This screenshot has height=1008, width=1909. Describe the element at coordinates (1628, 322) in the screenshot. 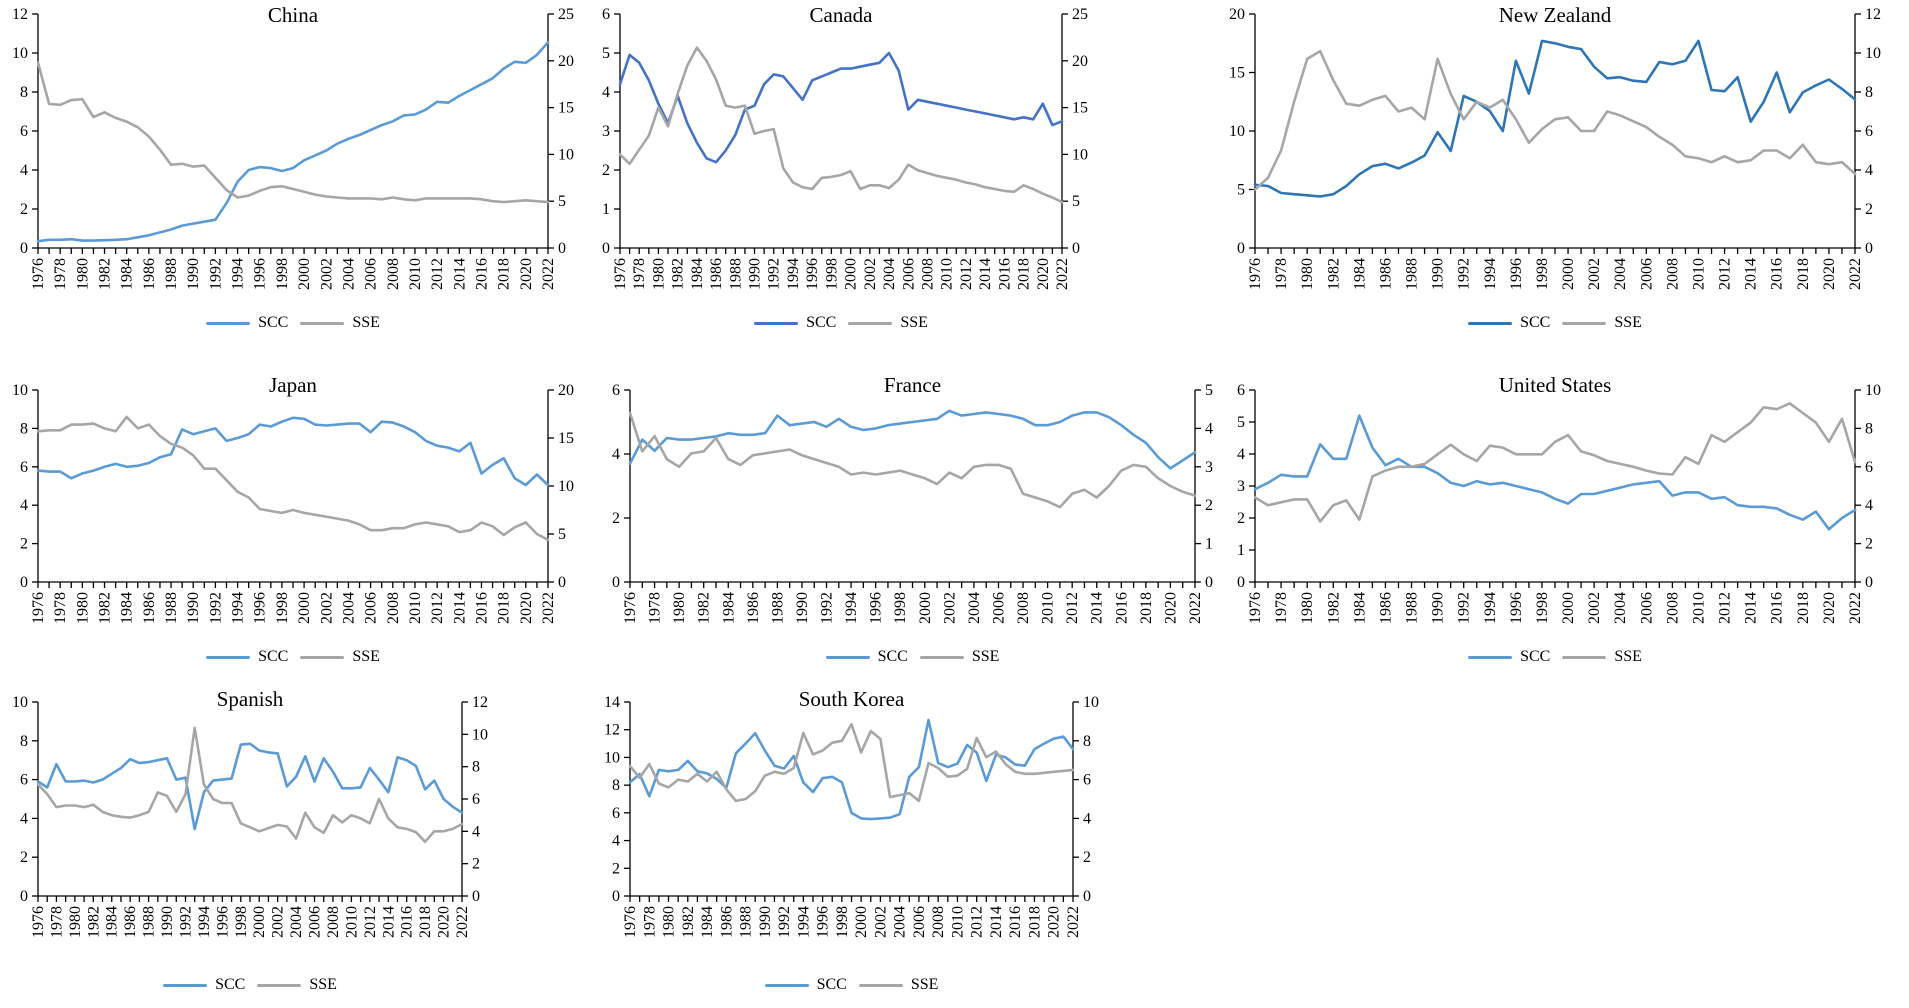

I see `legend-label-sse: SSE` at that location.